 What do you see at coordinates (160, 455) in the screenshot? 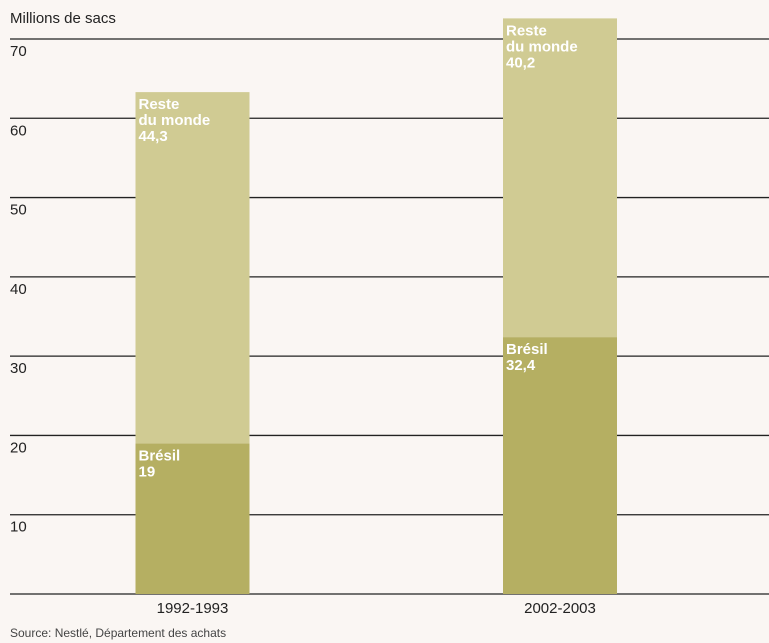
I see `data-label-bresil-0-line0: Brésil` at bounding box center [160, 455].